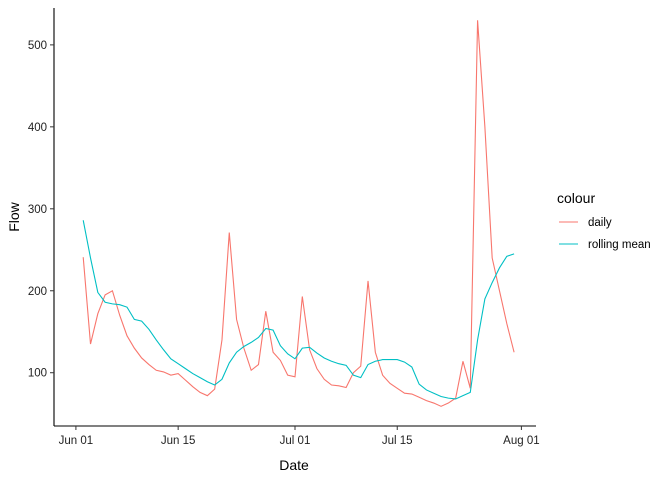  I want to click on y-axis-title: Flow, so click(14, 216).